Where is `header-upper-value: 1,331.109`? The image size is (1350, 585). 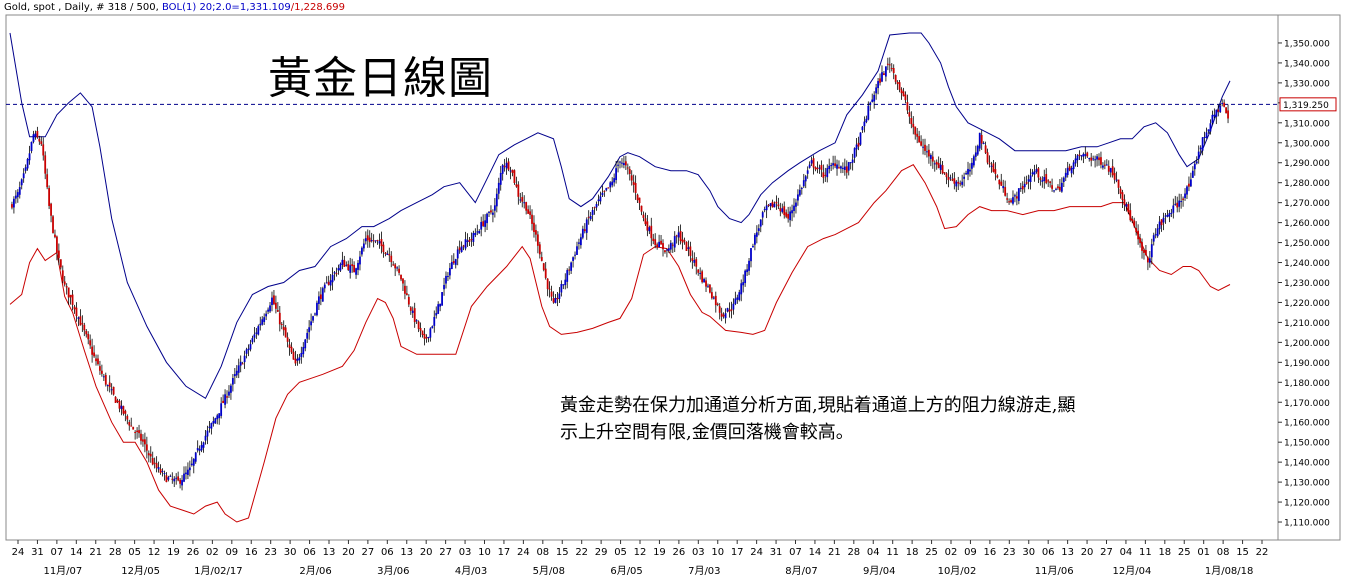 header-upper-value: 1,331.109 is located at coordinates (265, 7).